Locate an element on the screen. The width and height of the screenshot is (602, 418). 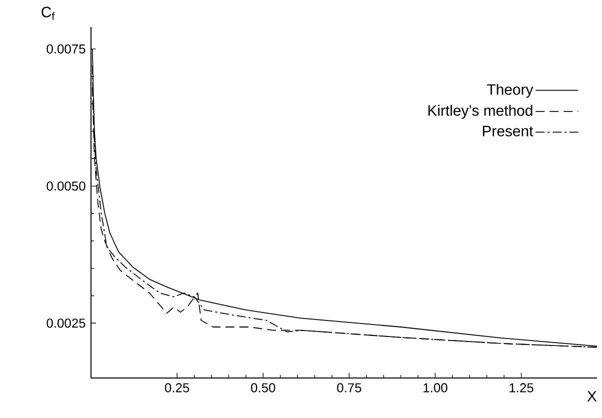
x-tick-label: 0.75 is located at coordinates (349, 387).